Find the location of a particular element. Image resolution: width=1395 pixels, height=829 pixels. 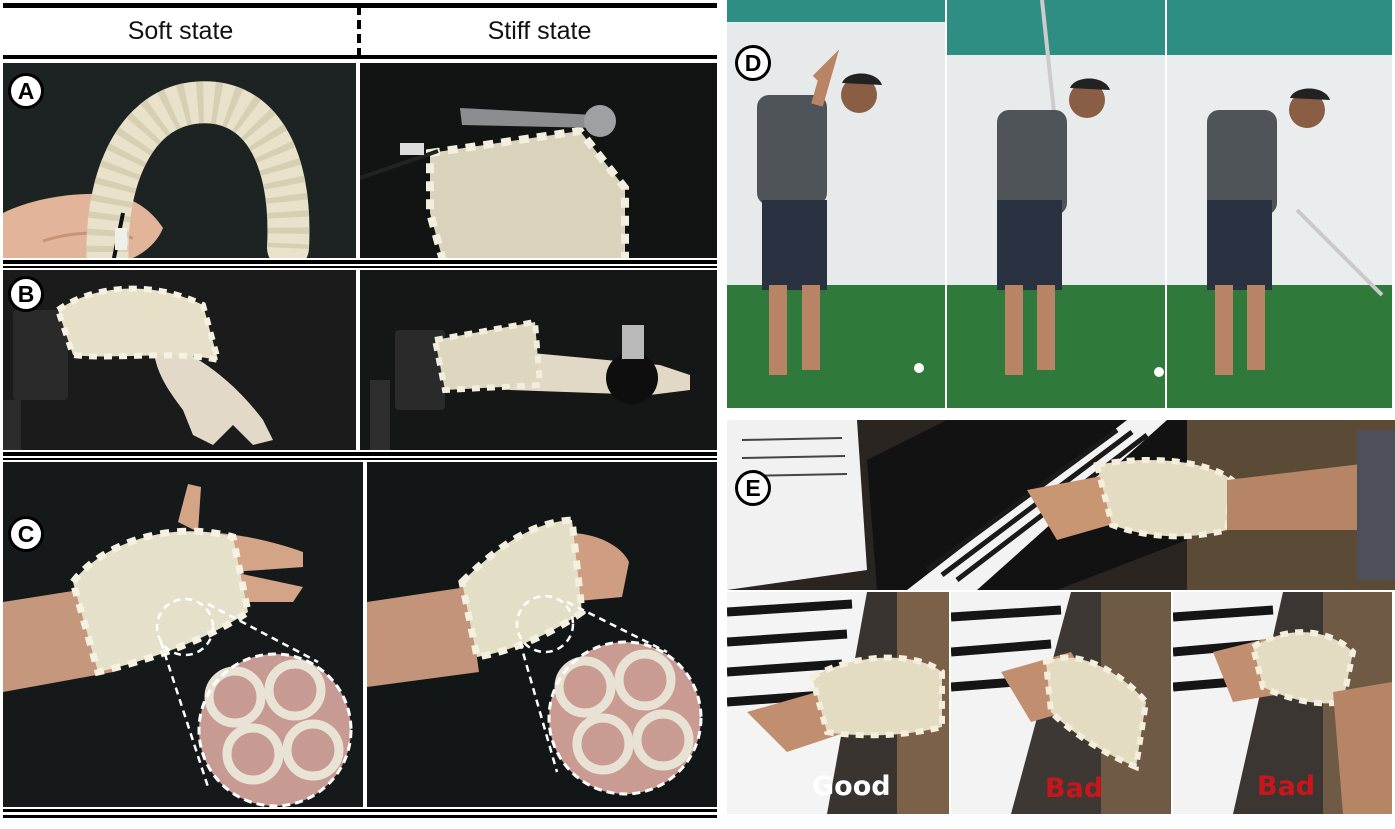

piano-result-bad-2: Bad is located at coordinates (1286, 786).